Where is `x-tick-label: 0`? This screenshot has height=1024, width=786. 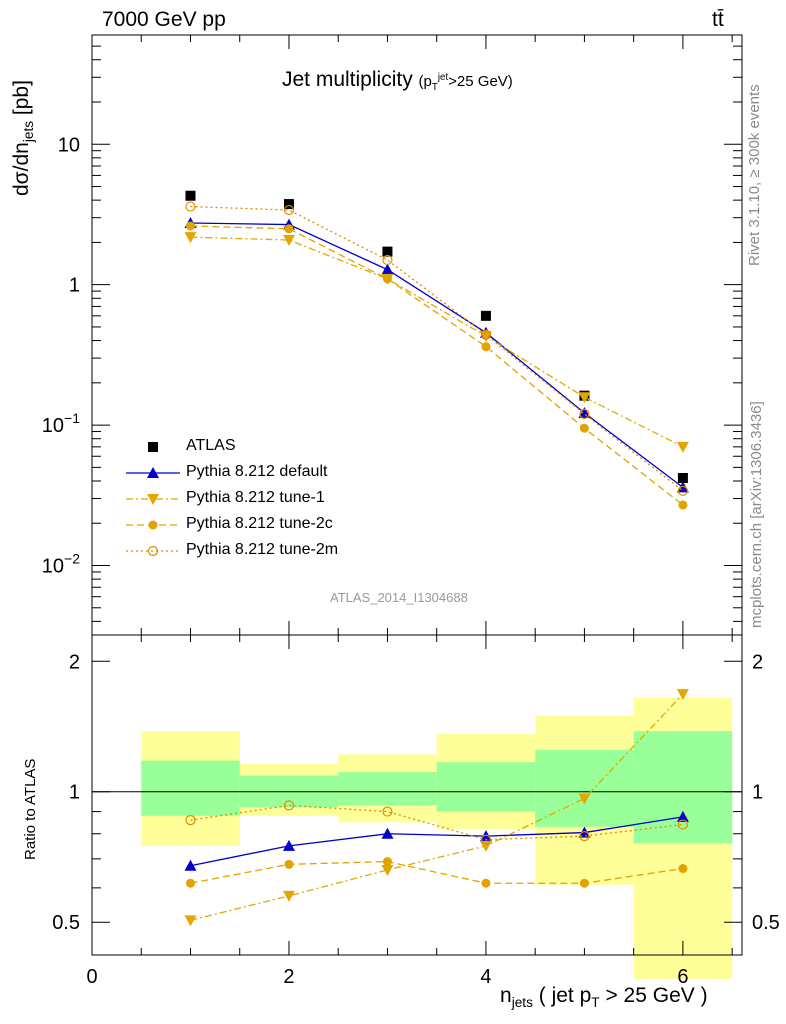
x-tick-label: 0 is located at coordinates (91, 977).